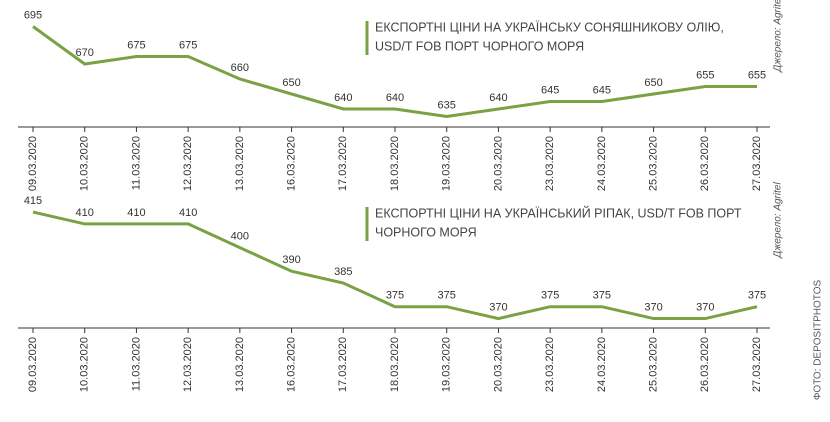 The width and height of the screenshot is (830, 422). Describe the element at coordinates (33, 15) in the screenshot. I see `value-label: 695` at that location.